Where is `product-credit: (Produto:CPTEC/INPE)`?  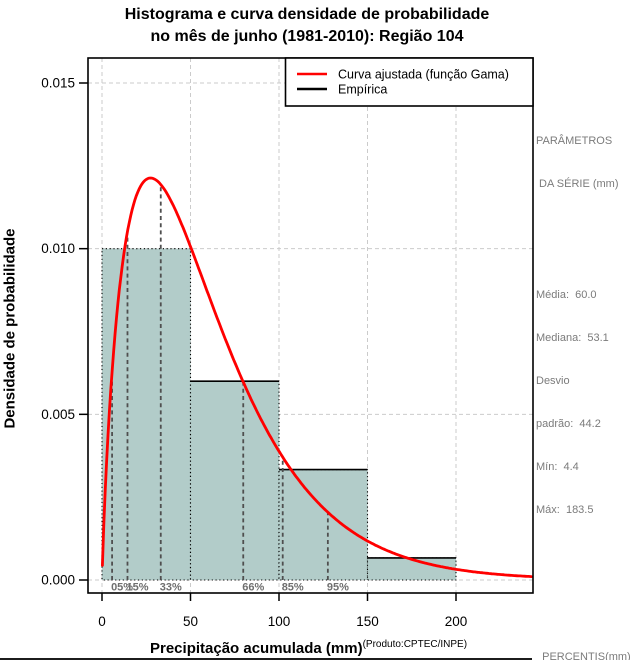
product-credit: (Produto:CPTEC/INPE) is located at coordinates (415, 644).